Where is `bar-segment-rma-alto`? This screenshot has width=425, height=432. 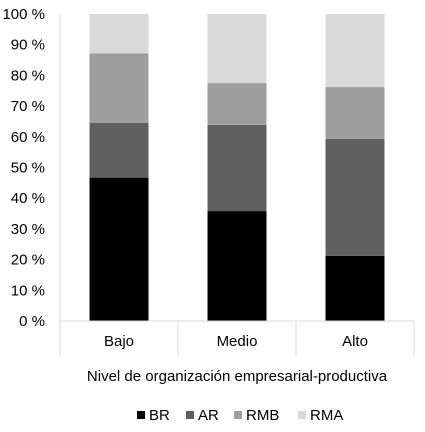
bar-segment-rma-alto is located at coordinates (355, 51).